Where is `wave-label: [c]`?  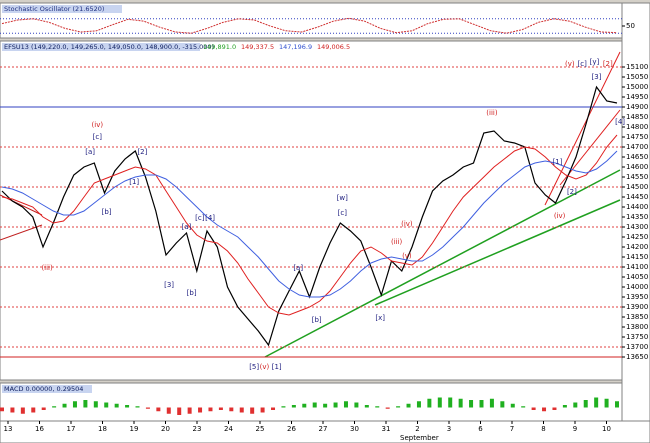
wave-label: [c] is located at coordinates (200, 218).